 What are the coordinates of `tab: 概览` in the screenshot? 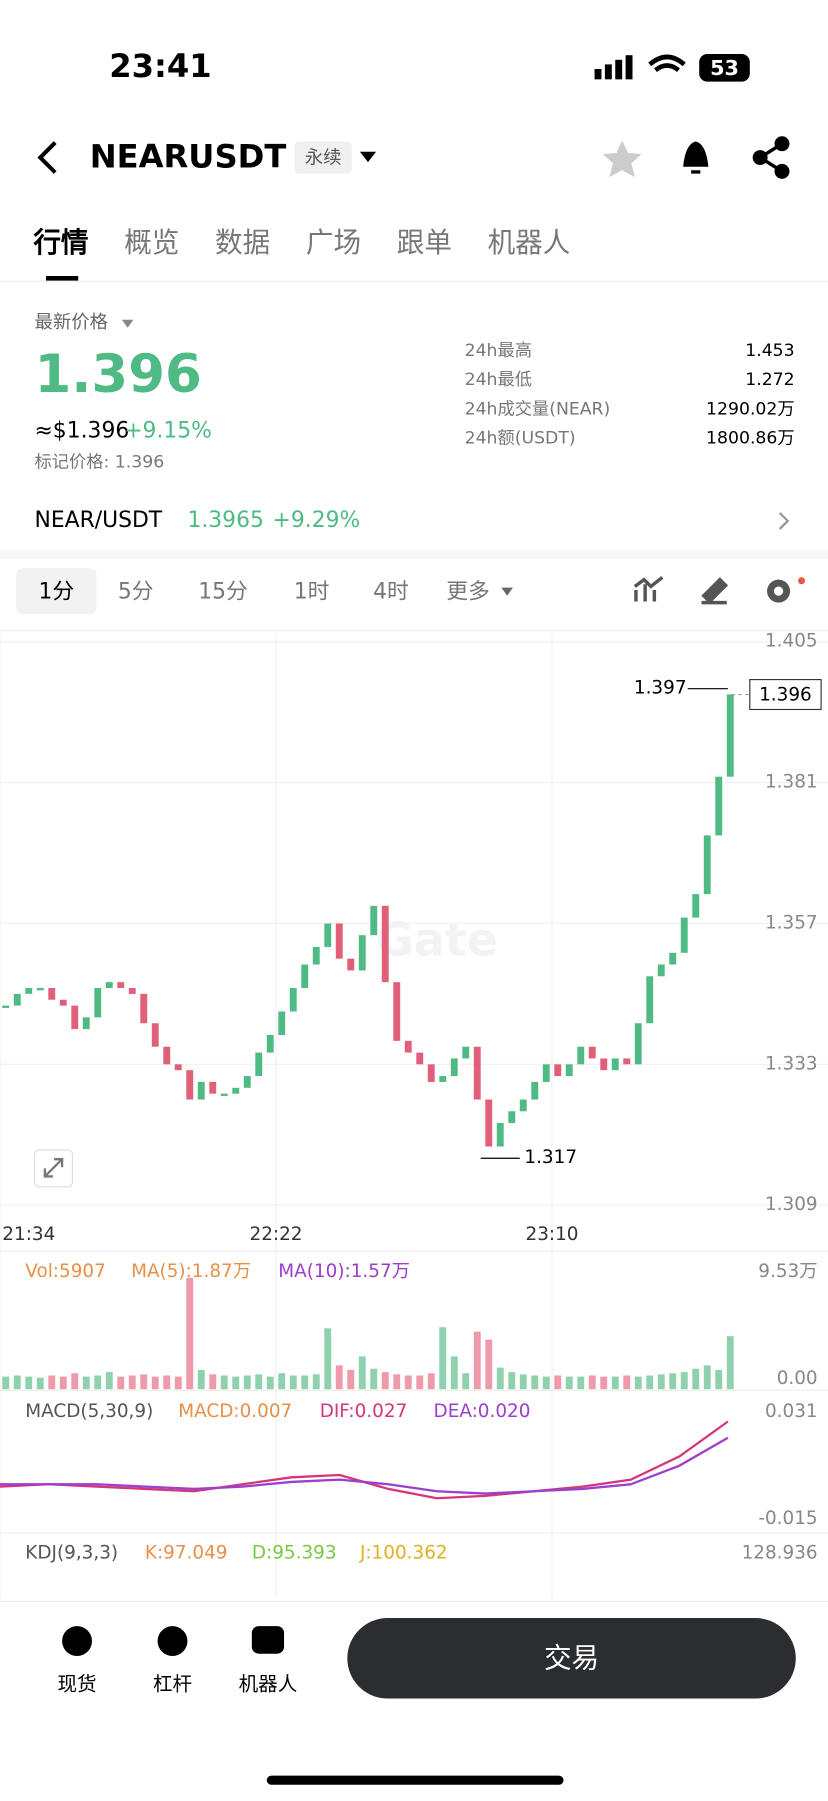 It's located at (151, 242).